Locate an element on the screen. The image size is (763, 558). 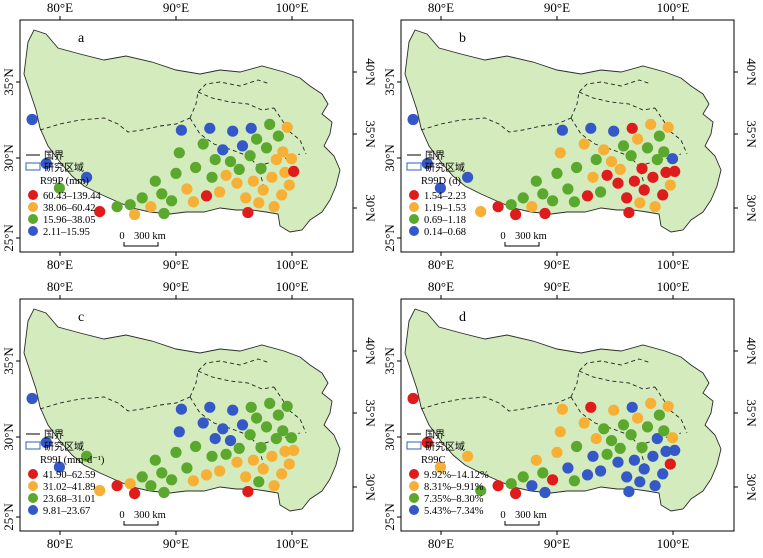
legend-class-label: 23.68–31.01 is located at coordinates (69, 499).